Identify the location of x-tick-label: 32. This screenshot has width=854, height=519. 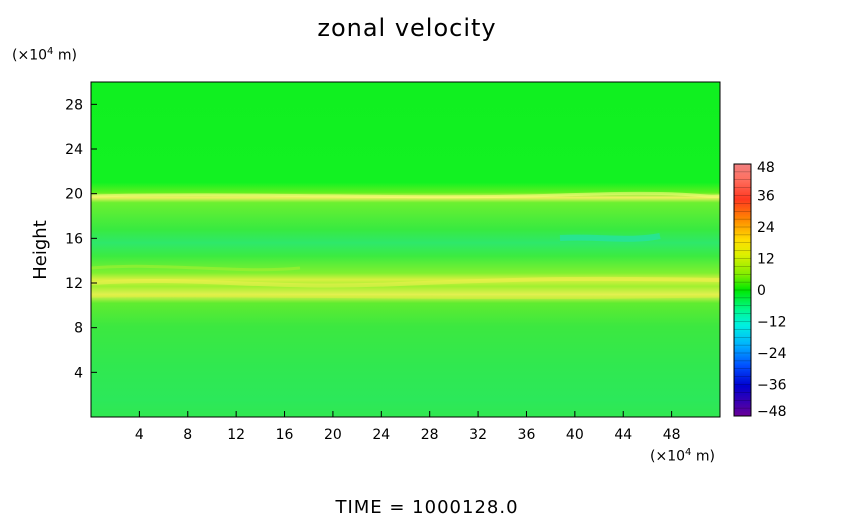
(478, 435).